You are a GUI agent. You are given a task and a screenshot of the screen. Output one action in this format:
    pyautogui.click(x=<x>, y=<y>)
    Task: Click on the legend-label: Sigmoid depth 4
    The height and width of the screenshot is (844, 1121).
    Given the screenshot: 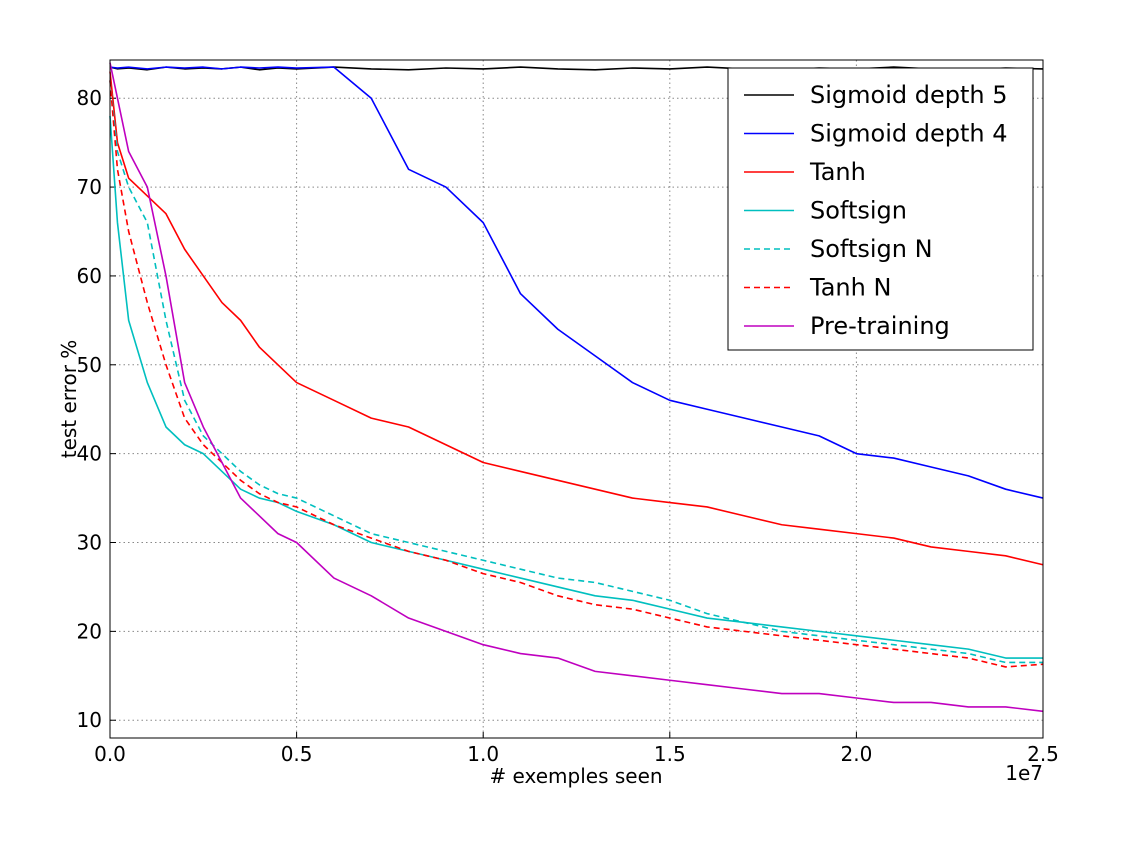 What is the action you would take?
    pyautogui.click(x=908, y=134)
    